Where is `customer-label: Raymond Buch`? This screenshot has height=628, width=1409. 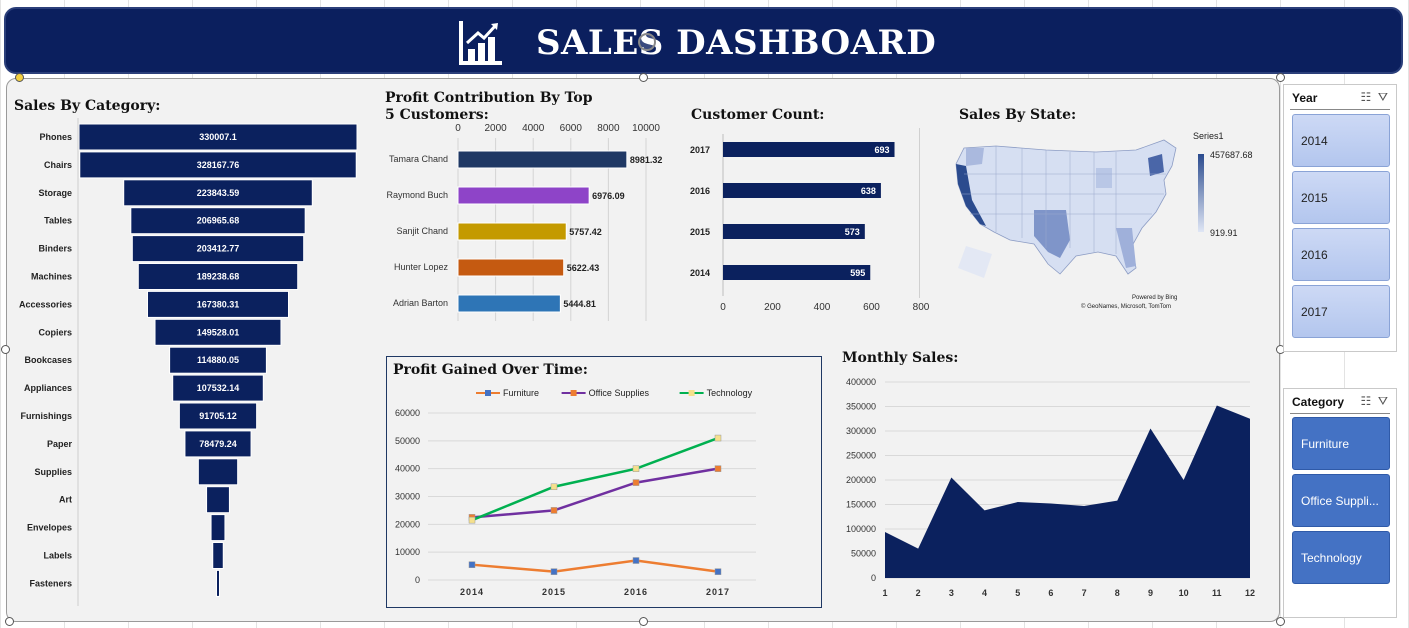
customer-label: Raymond Buch is located at coordinates (417, 195).